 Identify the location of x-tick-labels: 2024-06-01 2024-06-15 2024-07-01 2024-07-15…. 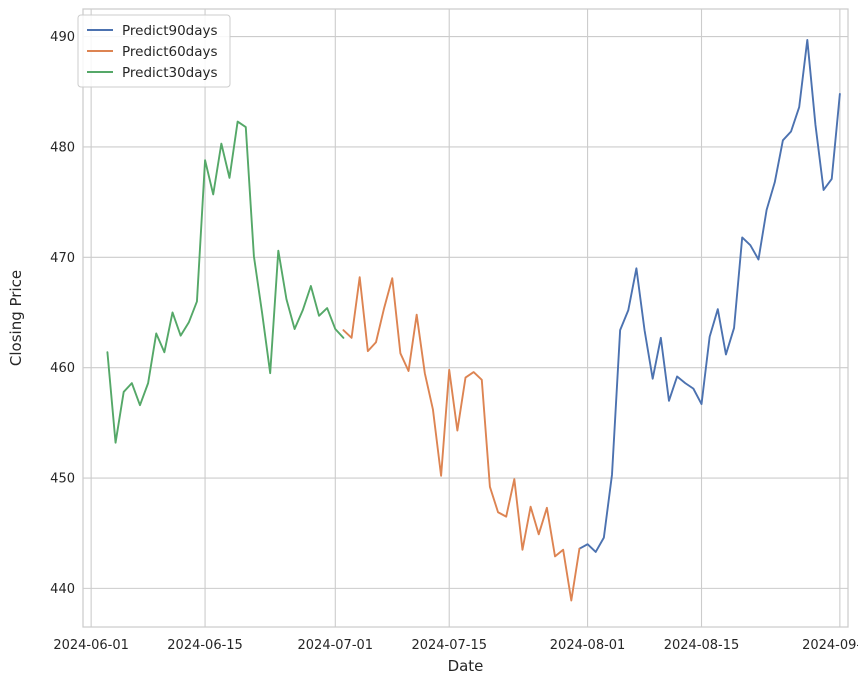
(455, 645).